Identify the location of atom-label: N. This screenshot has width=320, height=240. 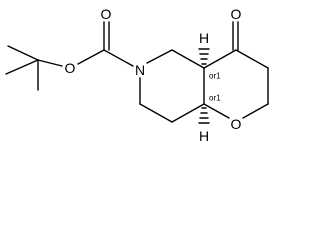
(140, 70).